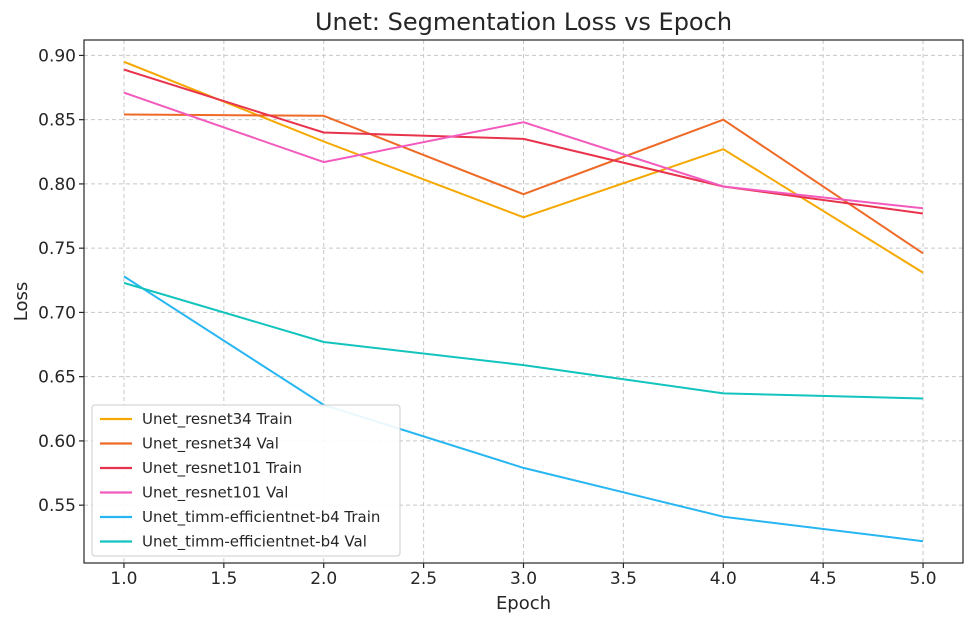 The height and width of the screenshot is (629, 974). I want to click on x-tick-label: 2.5, so click(423, 579).